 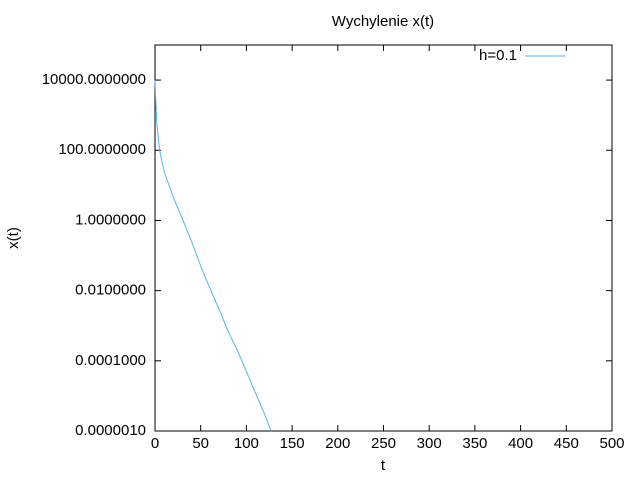 What do you see at coordinates (213, 256) in the screenshot?
I see `data-line` at bounding box center [213, 256].